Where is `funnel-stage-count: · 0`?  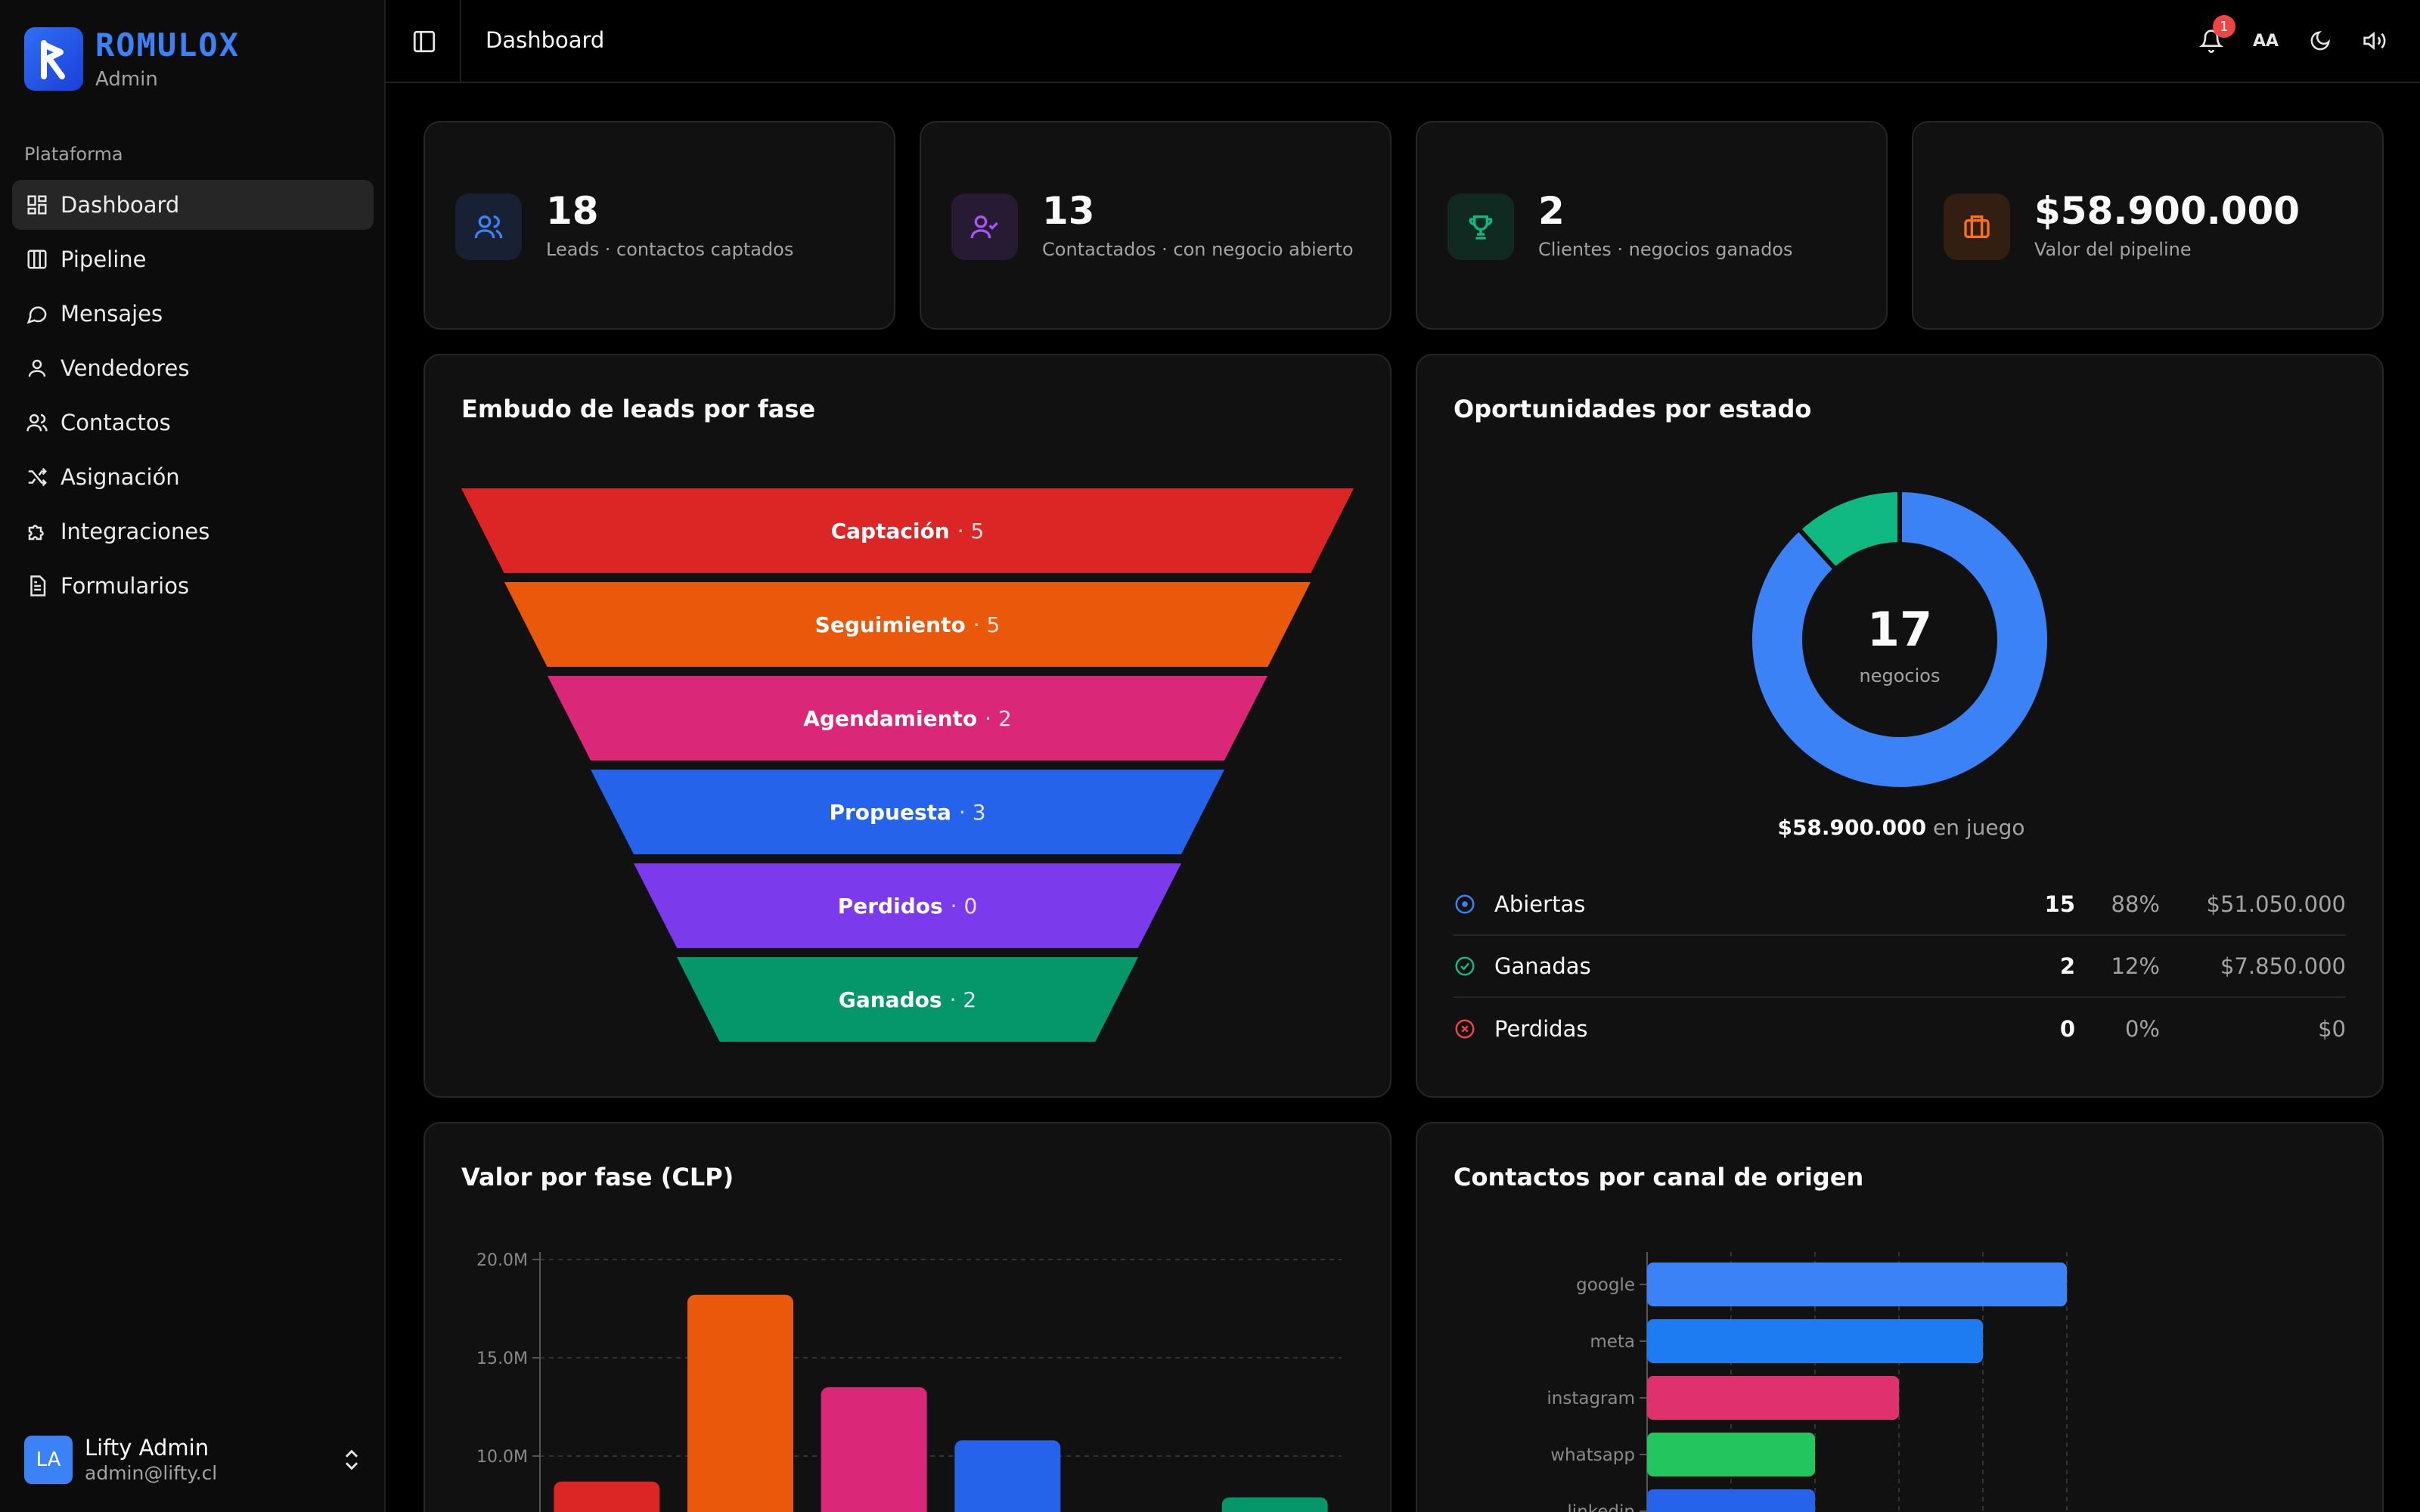
funnel-stage-count: · 0 is located at coordinates (964, 906).